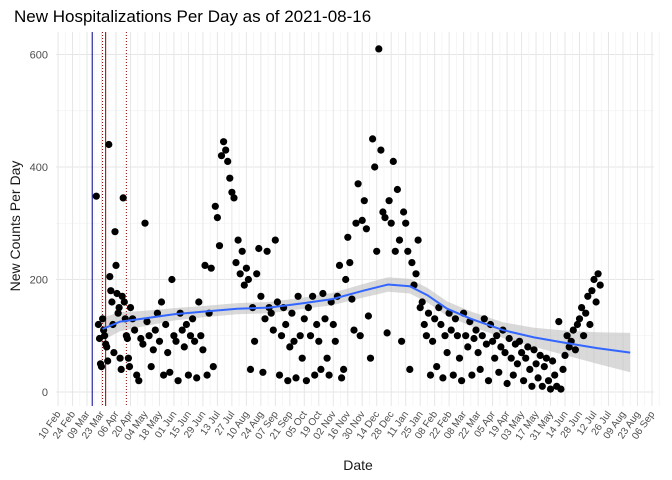 The width and height of the screenshot is (672, 480). What do you see at coordinates (39, 55) in the screenshot?
I see `y-tick-label: 600` at bounding box center [39, 55].